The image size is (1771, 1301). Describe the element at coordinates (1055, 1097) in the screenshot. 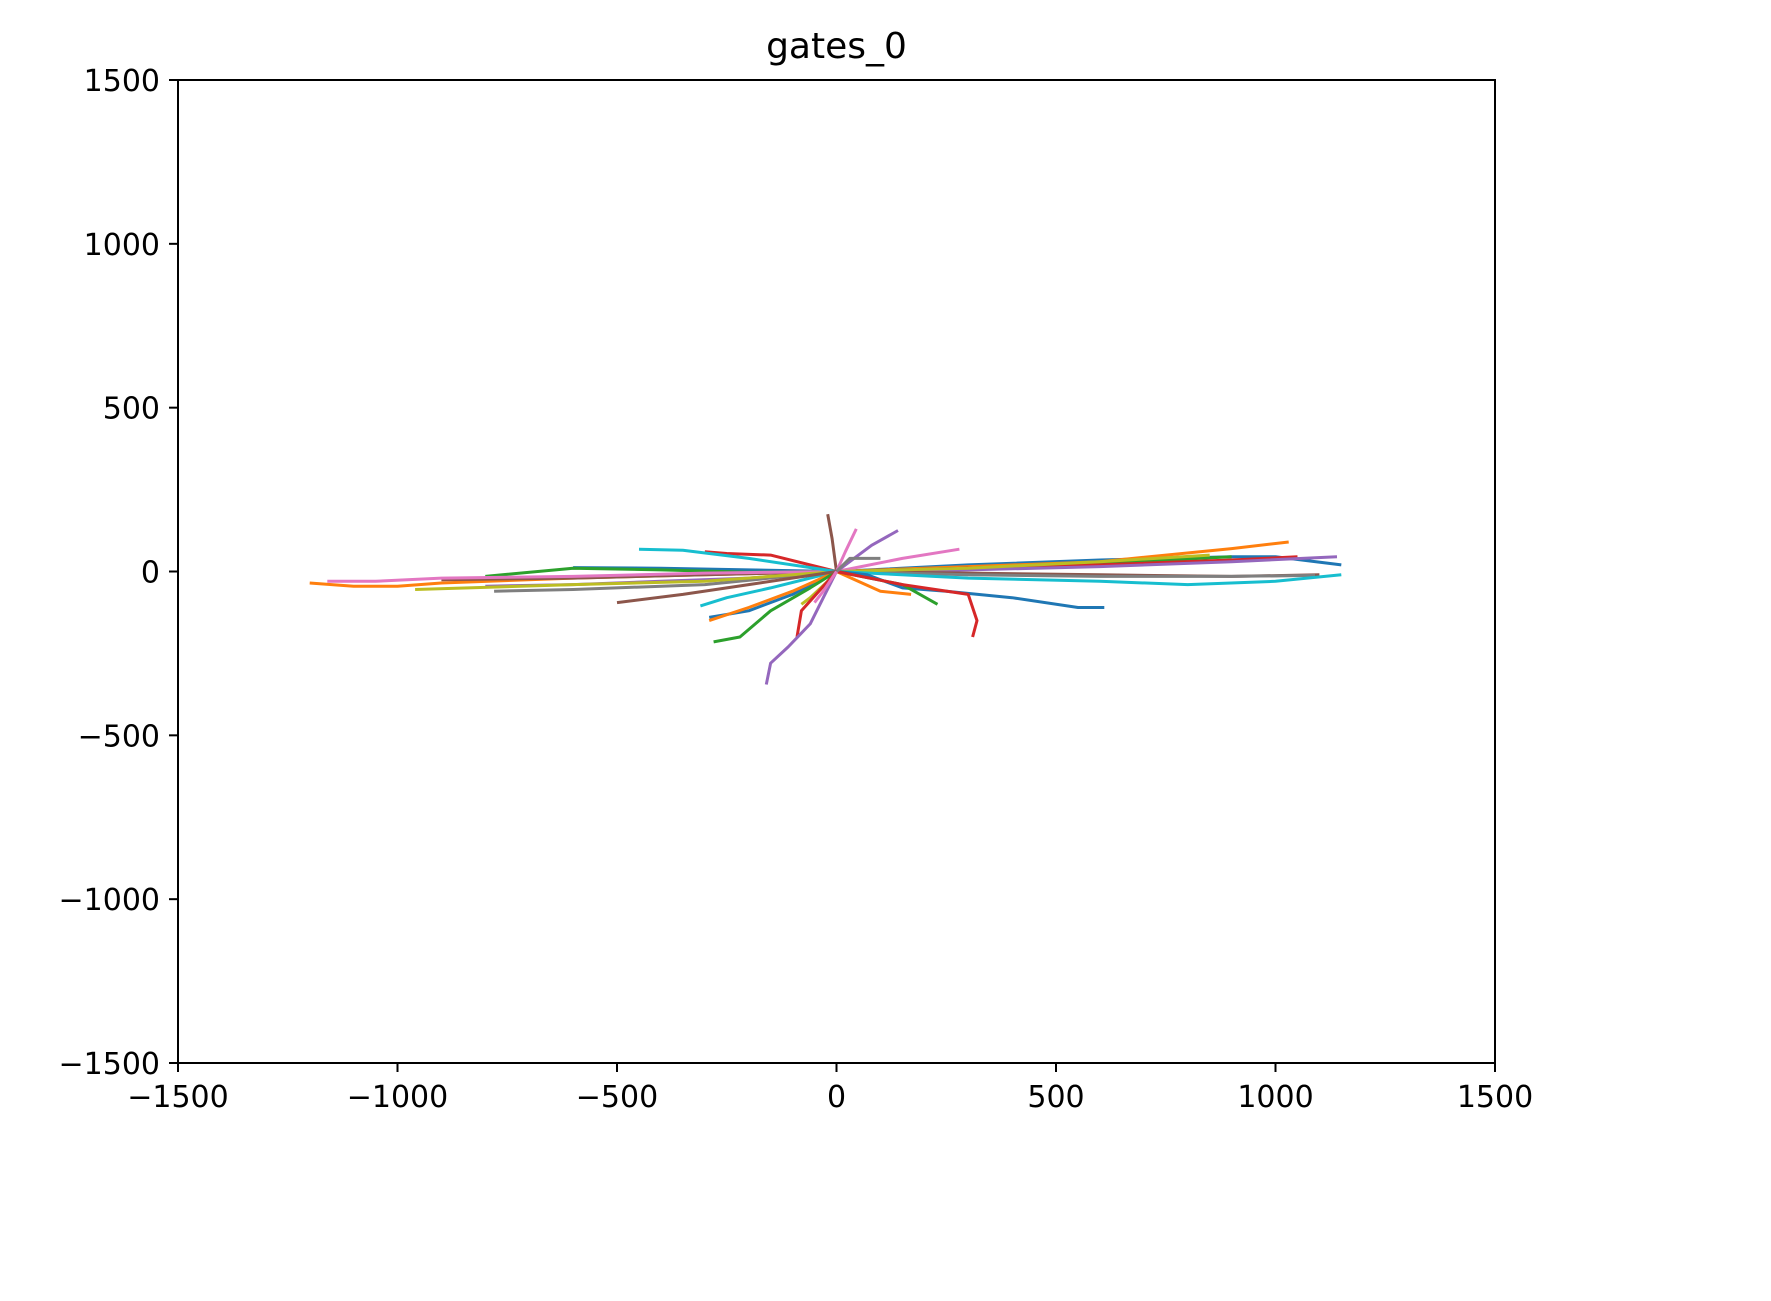

I see `x-tick-label: 500` at that location.